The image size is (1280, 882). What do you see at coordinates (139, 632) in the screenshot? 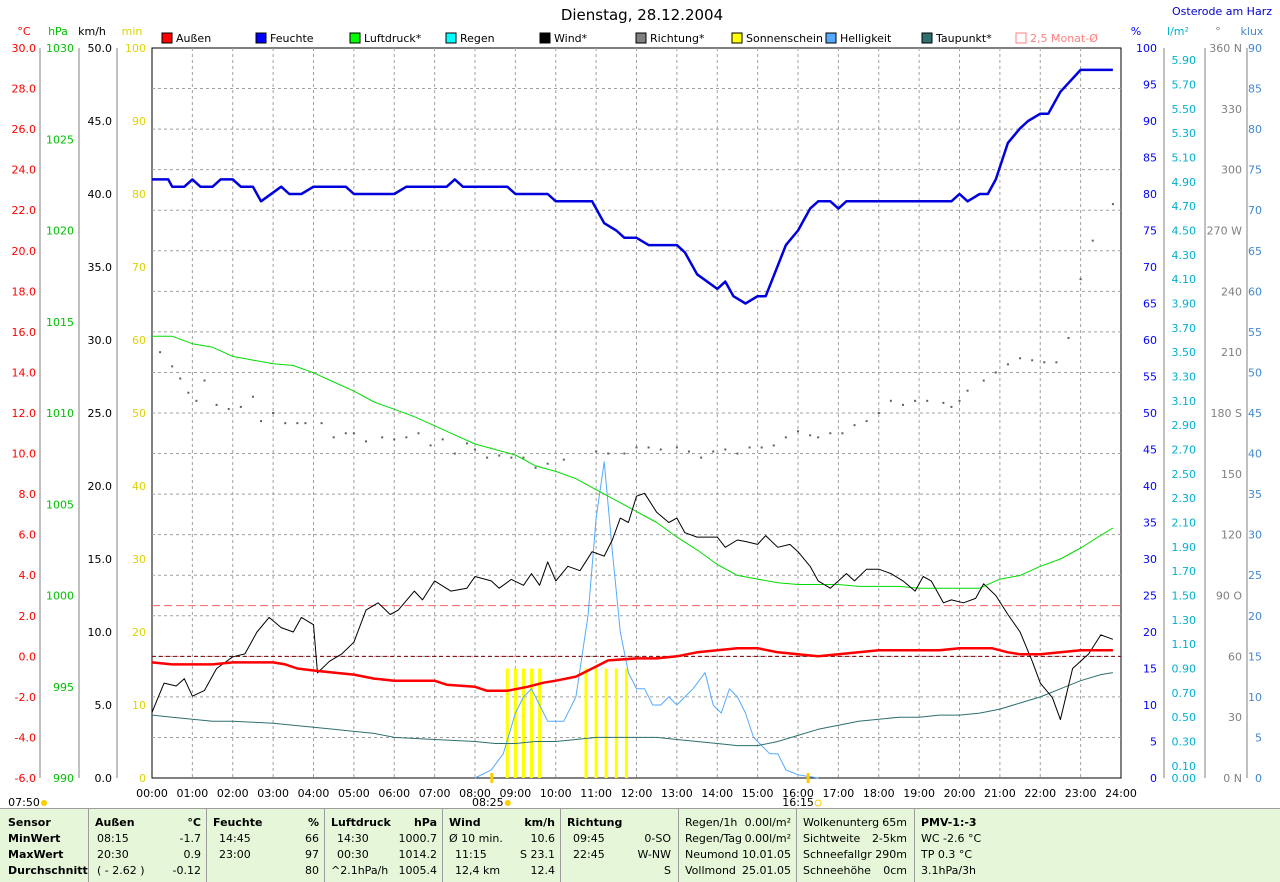
I see `sunmin-tick: 20` at bounding box center [139, 632].